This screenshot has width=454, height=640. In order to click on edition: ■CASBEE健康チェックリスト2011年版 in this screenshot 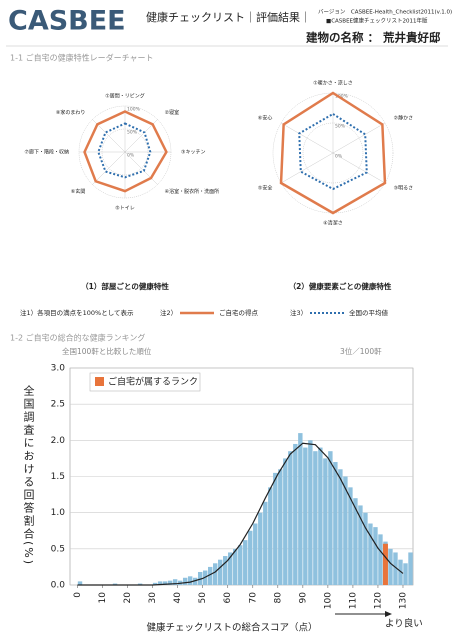, I will do `click(377, 21)`.